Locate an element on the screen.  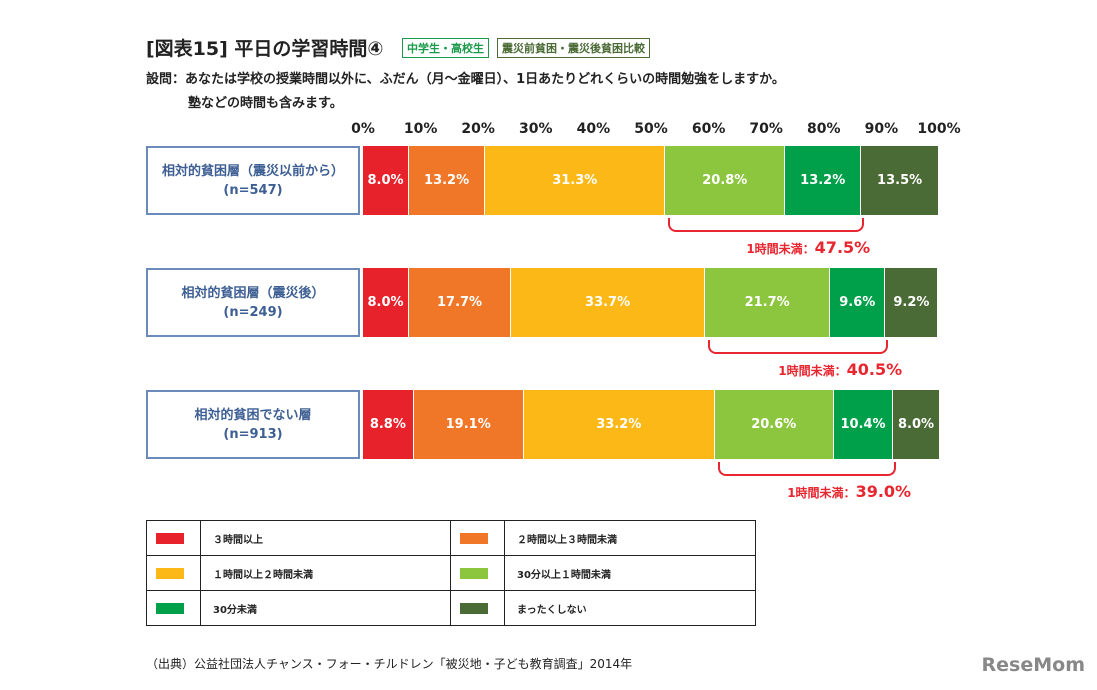
bar-segment: 10.4% is located at coordinates (863, 424).